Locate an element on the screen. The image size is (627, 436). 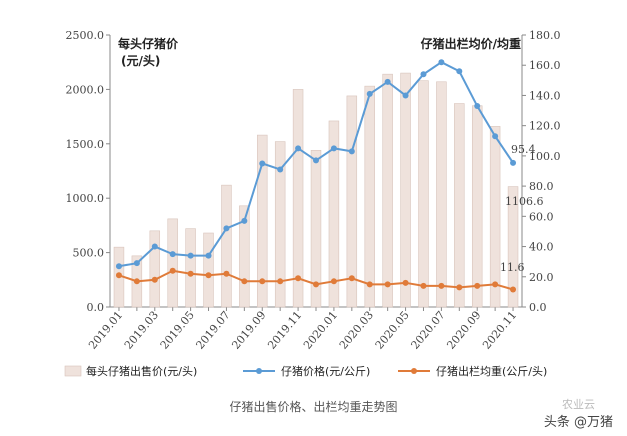
right-tick-label: 20.0 is located at coordinates (541, 277).